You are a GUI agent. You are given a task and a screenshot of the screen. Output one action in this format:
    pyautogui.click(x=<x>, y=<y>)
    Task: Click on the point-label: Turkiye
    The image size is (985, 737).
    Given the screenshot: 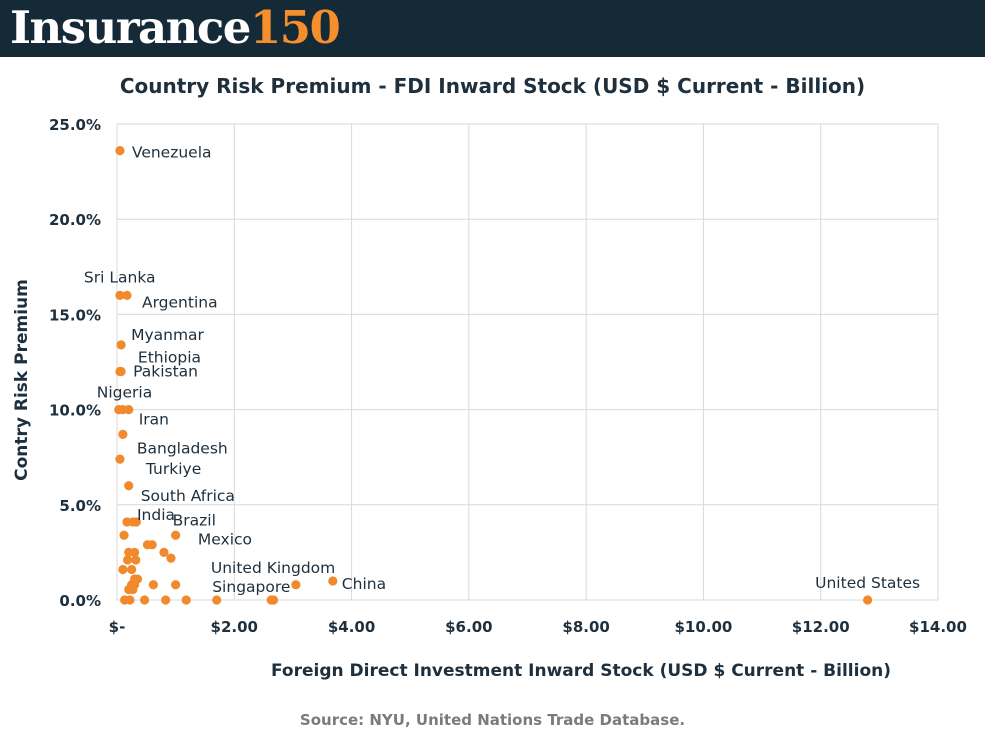 What is the action you would take?
    pyautogui.click(x=173, y=469)
    